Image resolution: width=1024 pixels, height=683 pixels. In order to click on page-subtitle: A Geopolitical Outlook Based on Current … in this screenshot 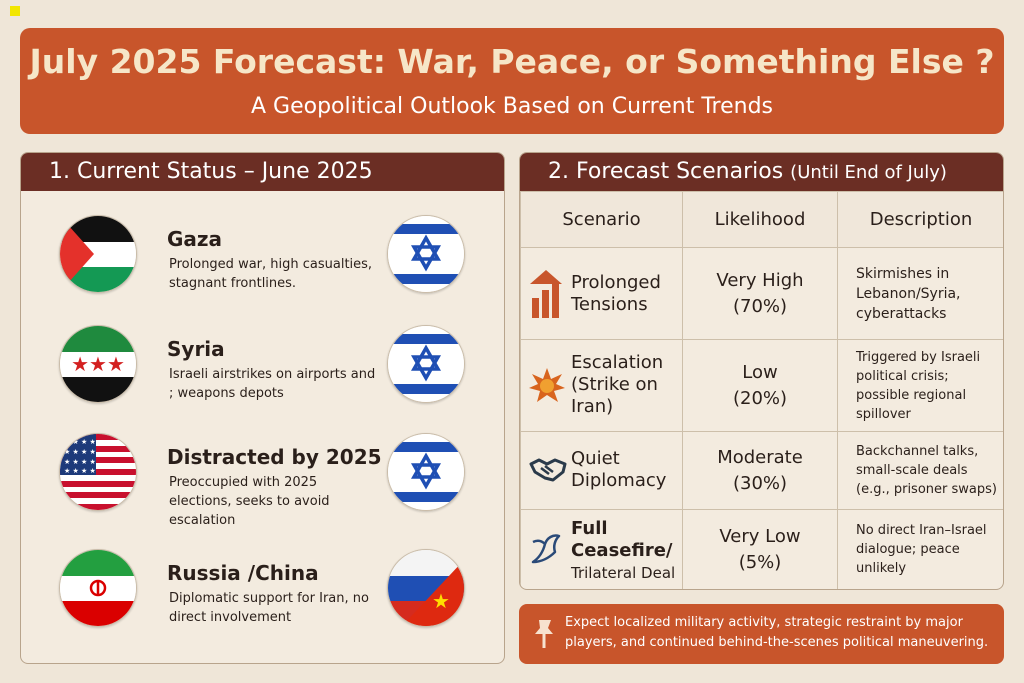, I will do `click(512, 106)`.